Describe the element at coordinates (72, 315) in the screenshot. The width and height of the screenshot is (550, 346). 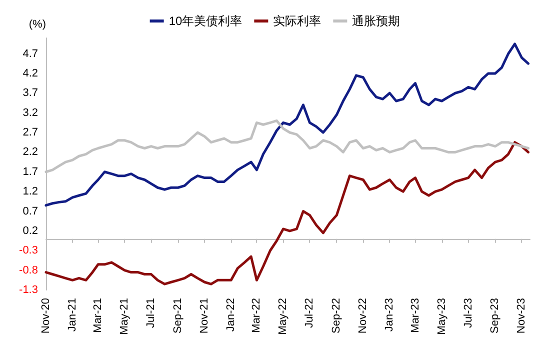
I see `x-tick-label: Jan-21` at that location.